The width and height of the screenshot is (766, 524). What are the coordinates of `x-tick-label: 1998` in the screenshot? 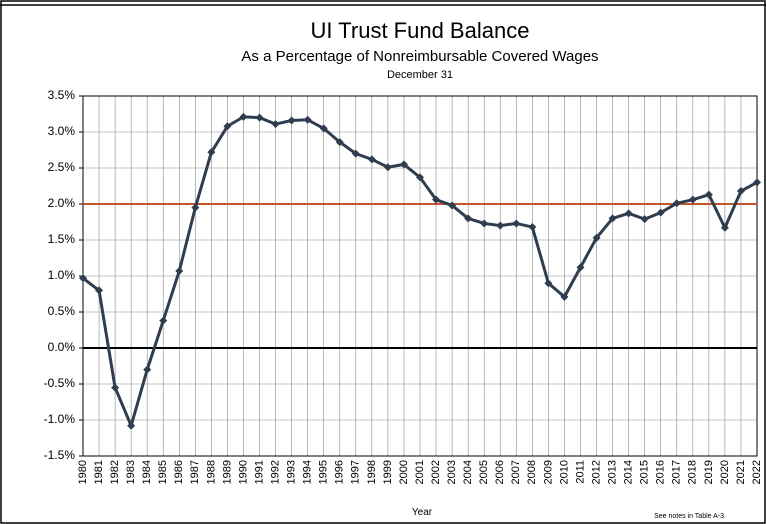 It's located at (372, 472).